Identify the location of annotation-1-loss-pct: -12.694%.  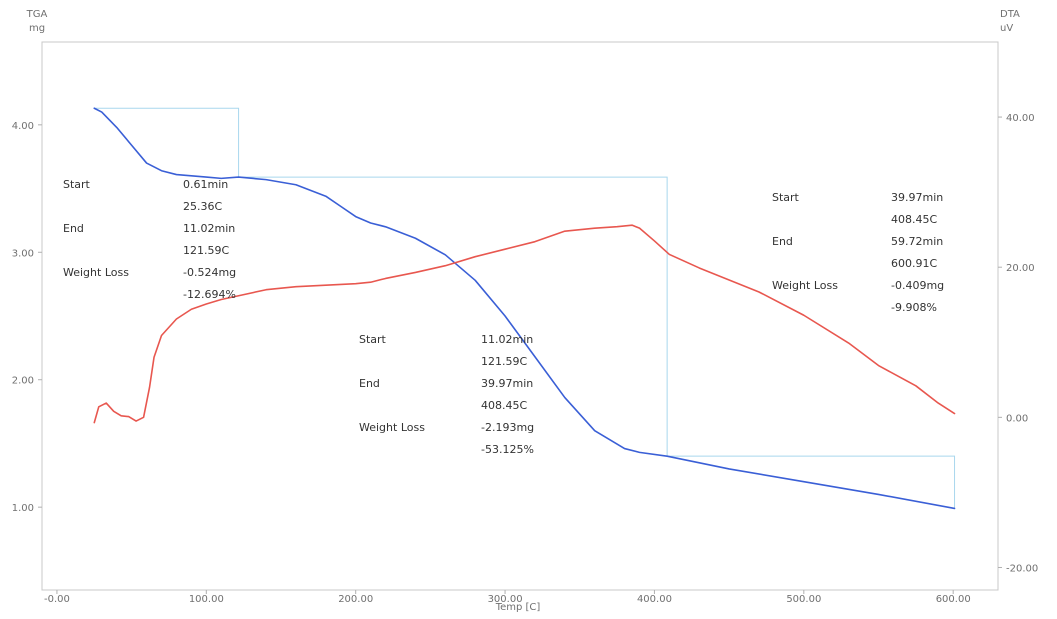
(209, 294).